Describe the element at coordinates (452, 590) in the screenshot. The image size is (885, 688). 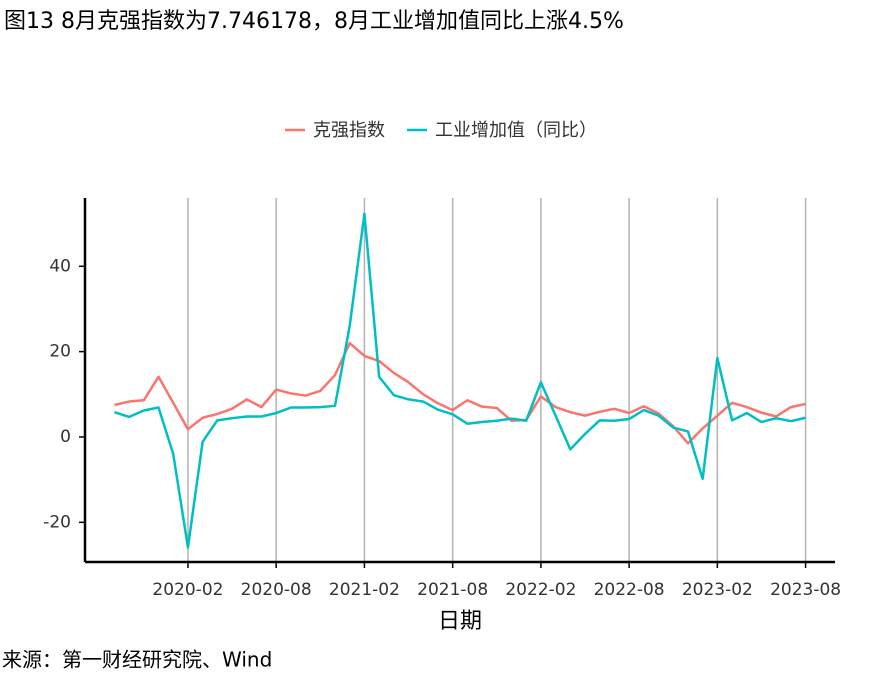
I see `x-tick-label: 2021-08` at that location.